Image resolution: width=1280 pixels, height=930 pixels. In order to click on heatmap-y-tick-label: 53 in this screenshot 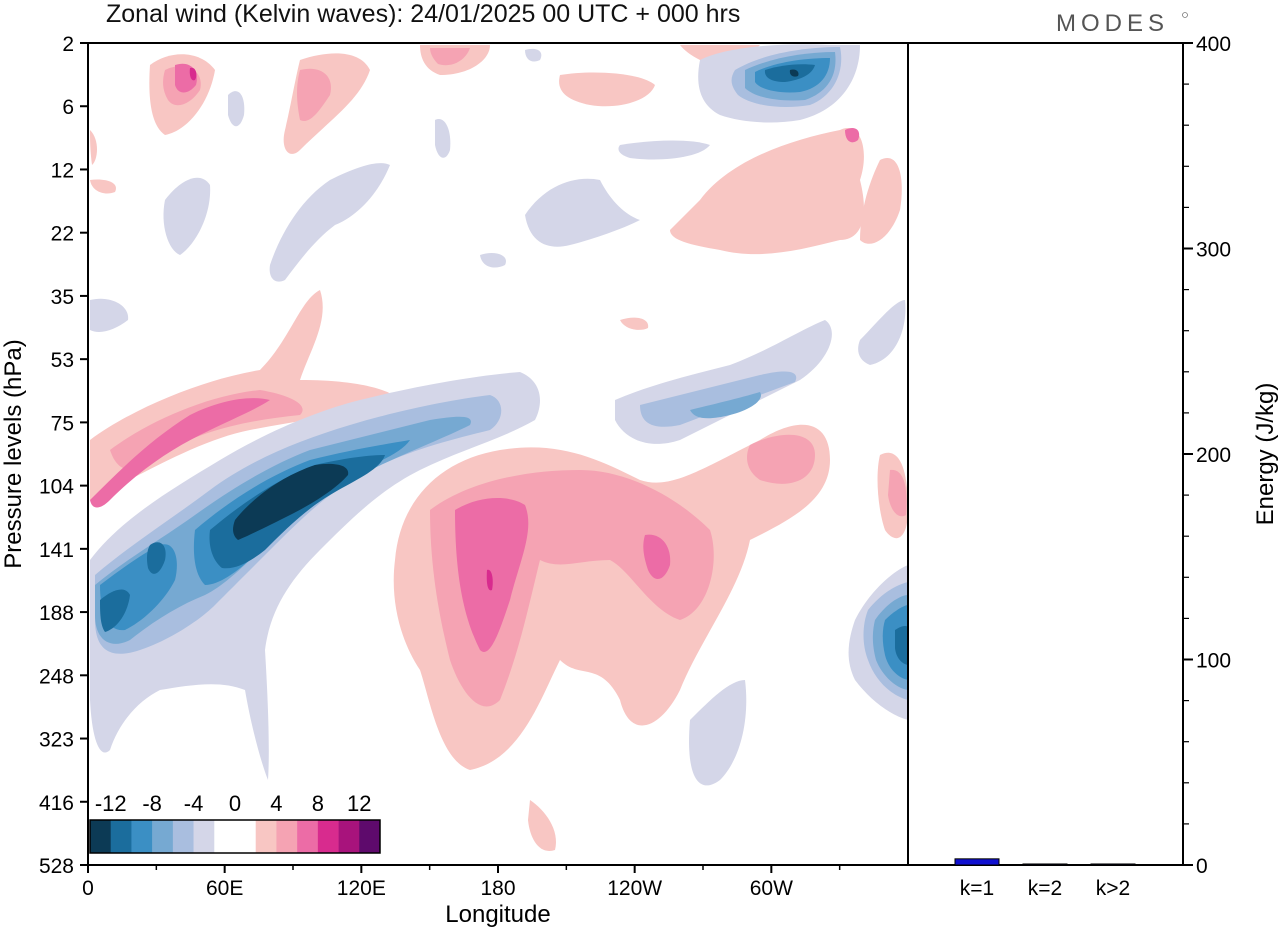, I will do `click(62, 360)`.